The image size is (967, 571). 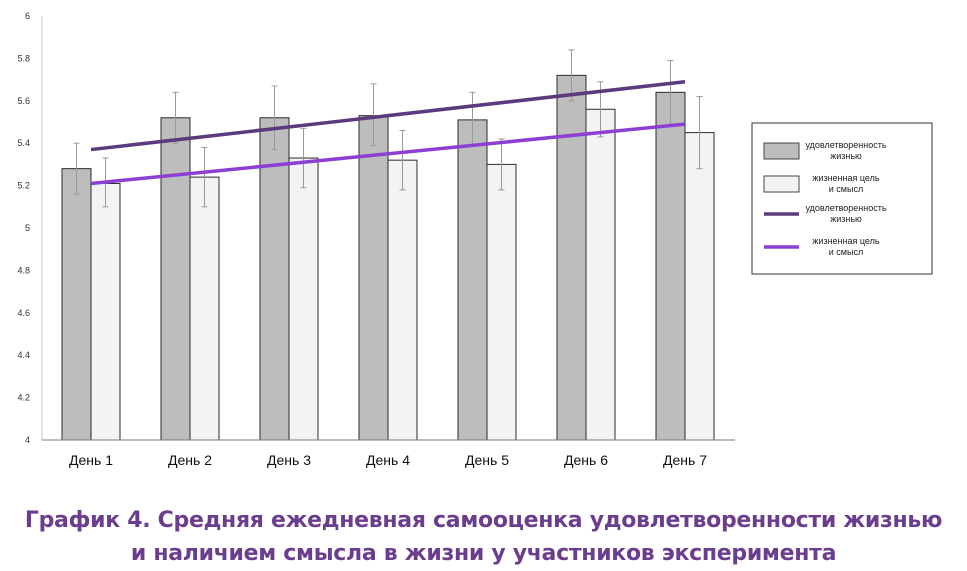 I want to click on x-tick-label: День 5, so click(x=487, y=460).